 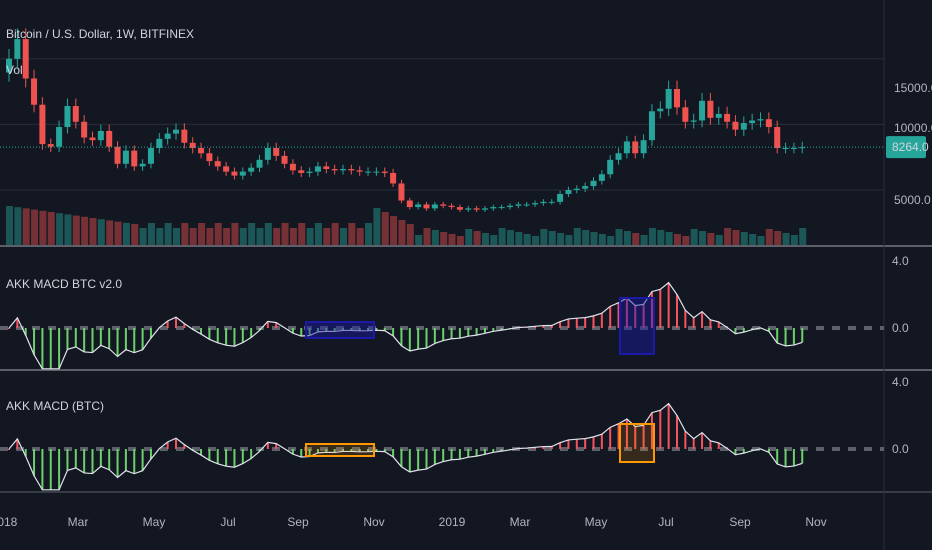 What do you see at coordinates (900, 261) in the screenshot?
I see `indicator1-tick-label: 4.0` at bounding box center [900, 261].